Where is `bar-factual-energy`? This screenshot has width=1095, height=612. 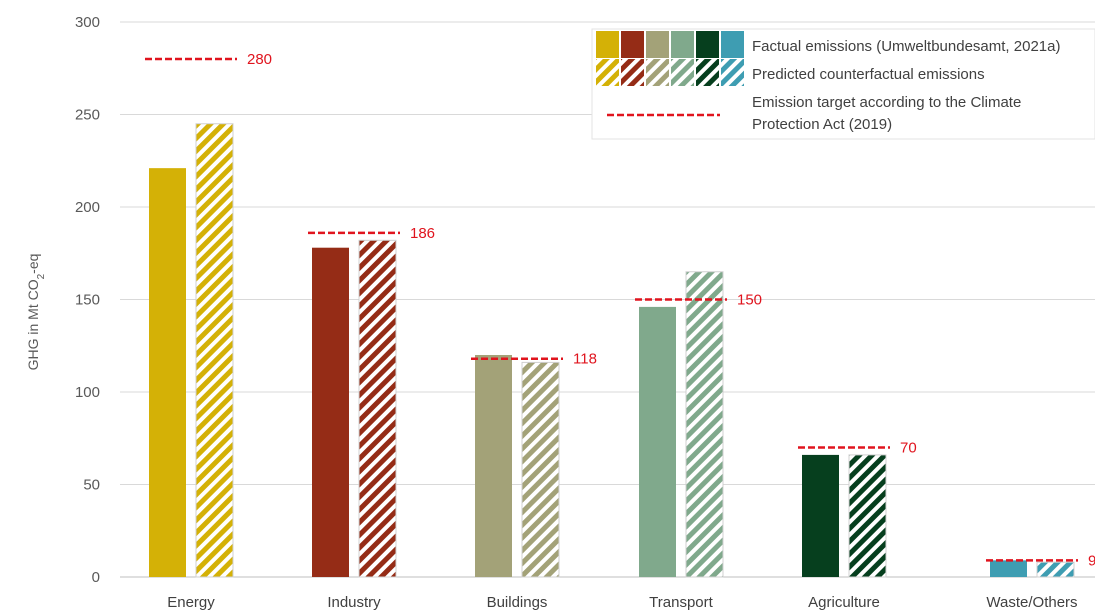 bar-factual-energy is located at coordinates (167, 372).